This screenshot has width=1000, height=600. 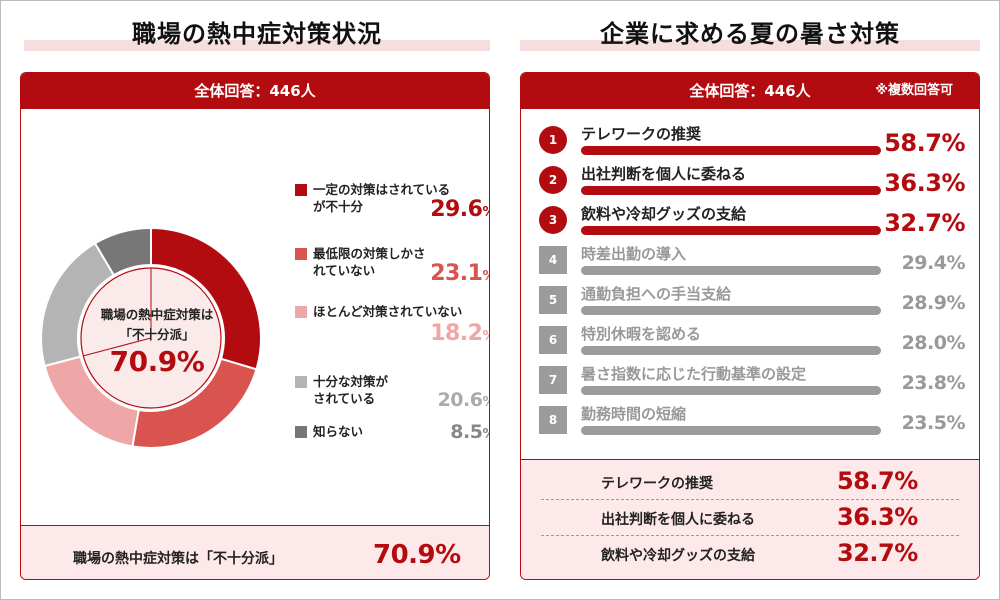 What do you see at coordinates (877, 517) in the screenshot?
I see `footer-row-value: 36.3%` at bounding box center [877, 517].